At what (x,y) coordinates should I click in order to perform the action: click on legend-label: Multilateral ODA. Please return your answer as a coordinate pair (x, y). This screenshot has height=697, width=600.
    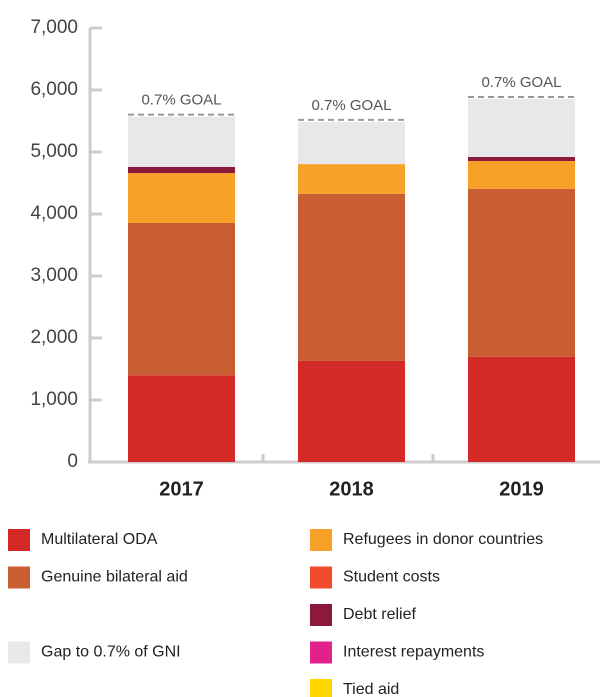
    Looking at the image, I should click on (99, 539).